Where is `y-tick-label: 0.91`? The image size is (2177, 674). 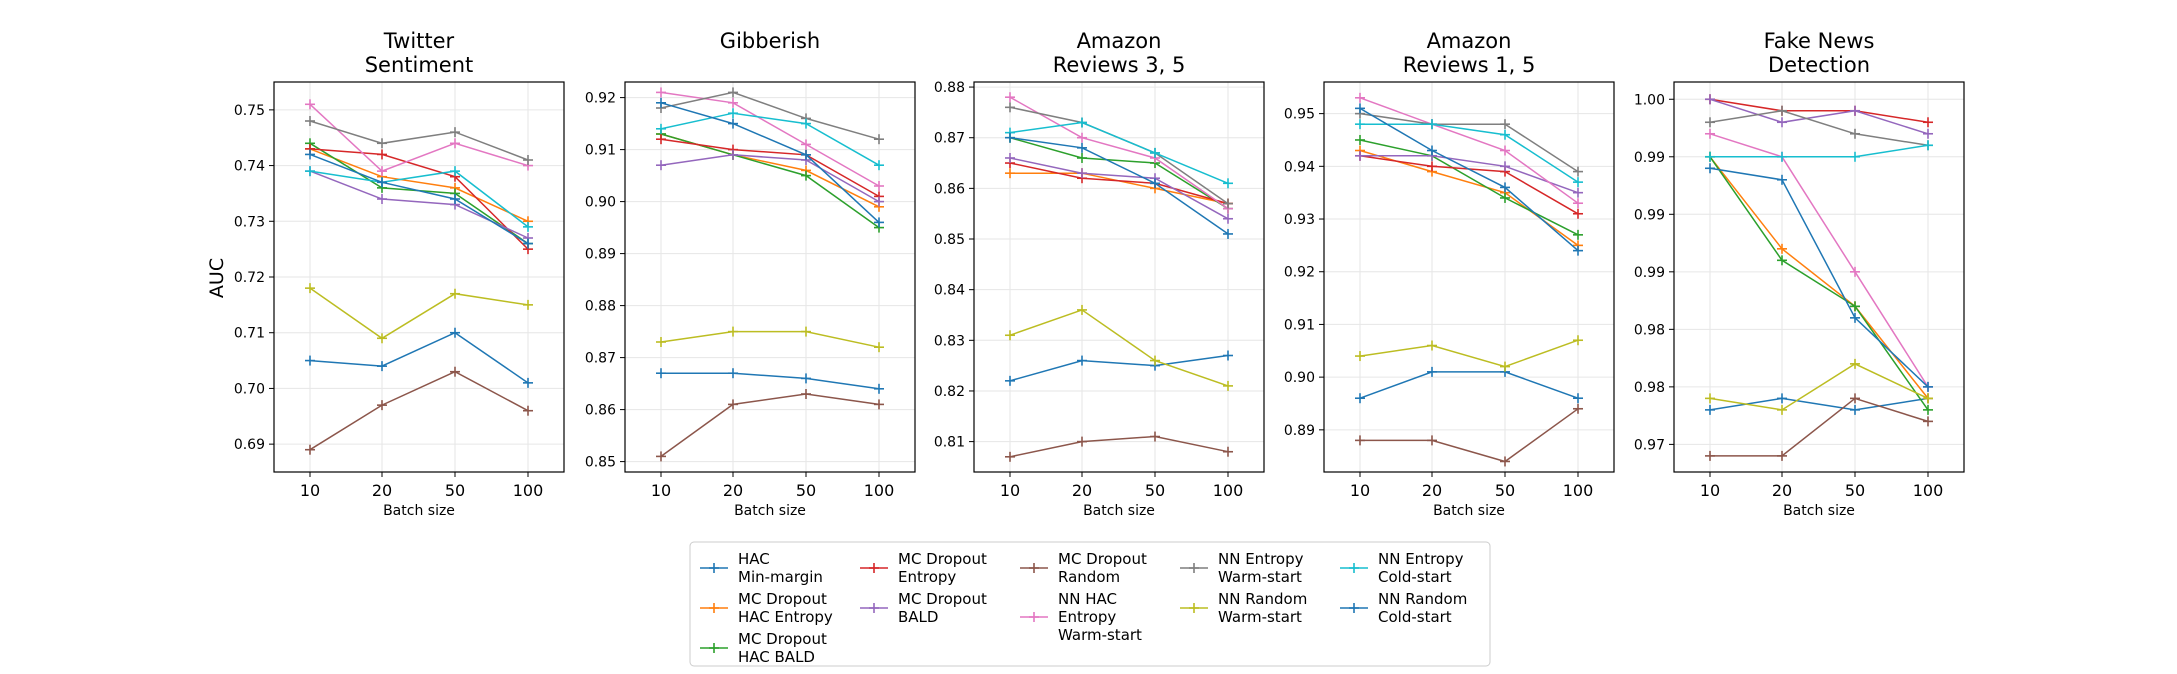 y-tick-label: 0.91 is located at coordinates (1299, 325).